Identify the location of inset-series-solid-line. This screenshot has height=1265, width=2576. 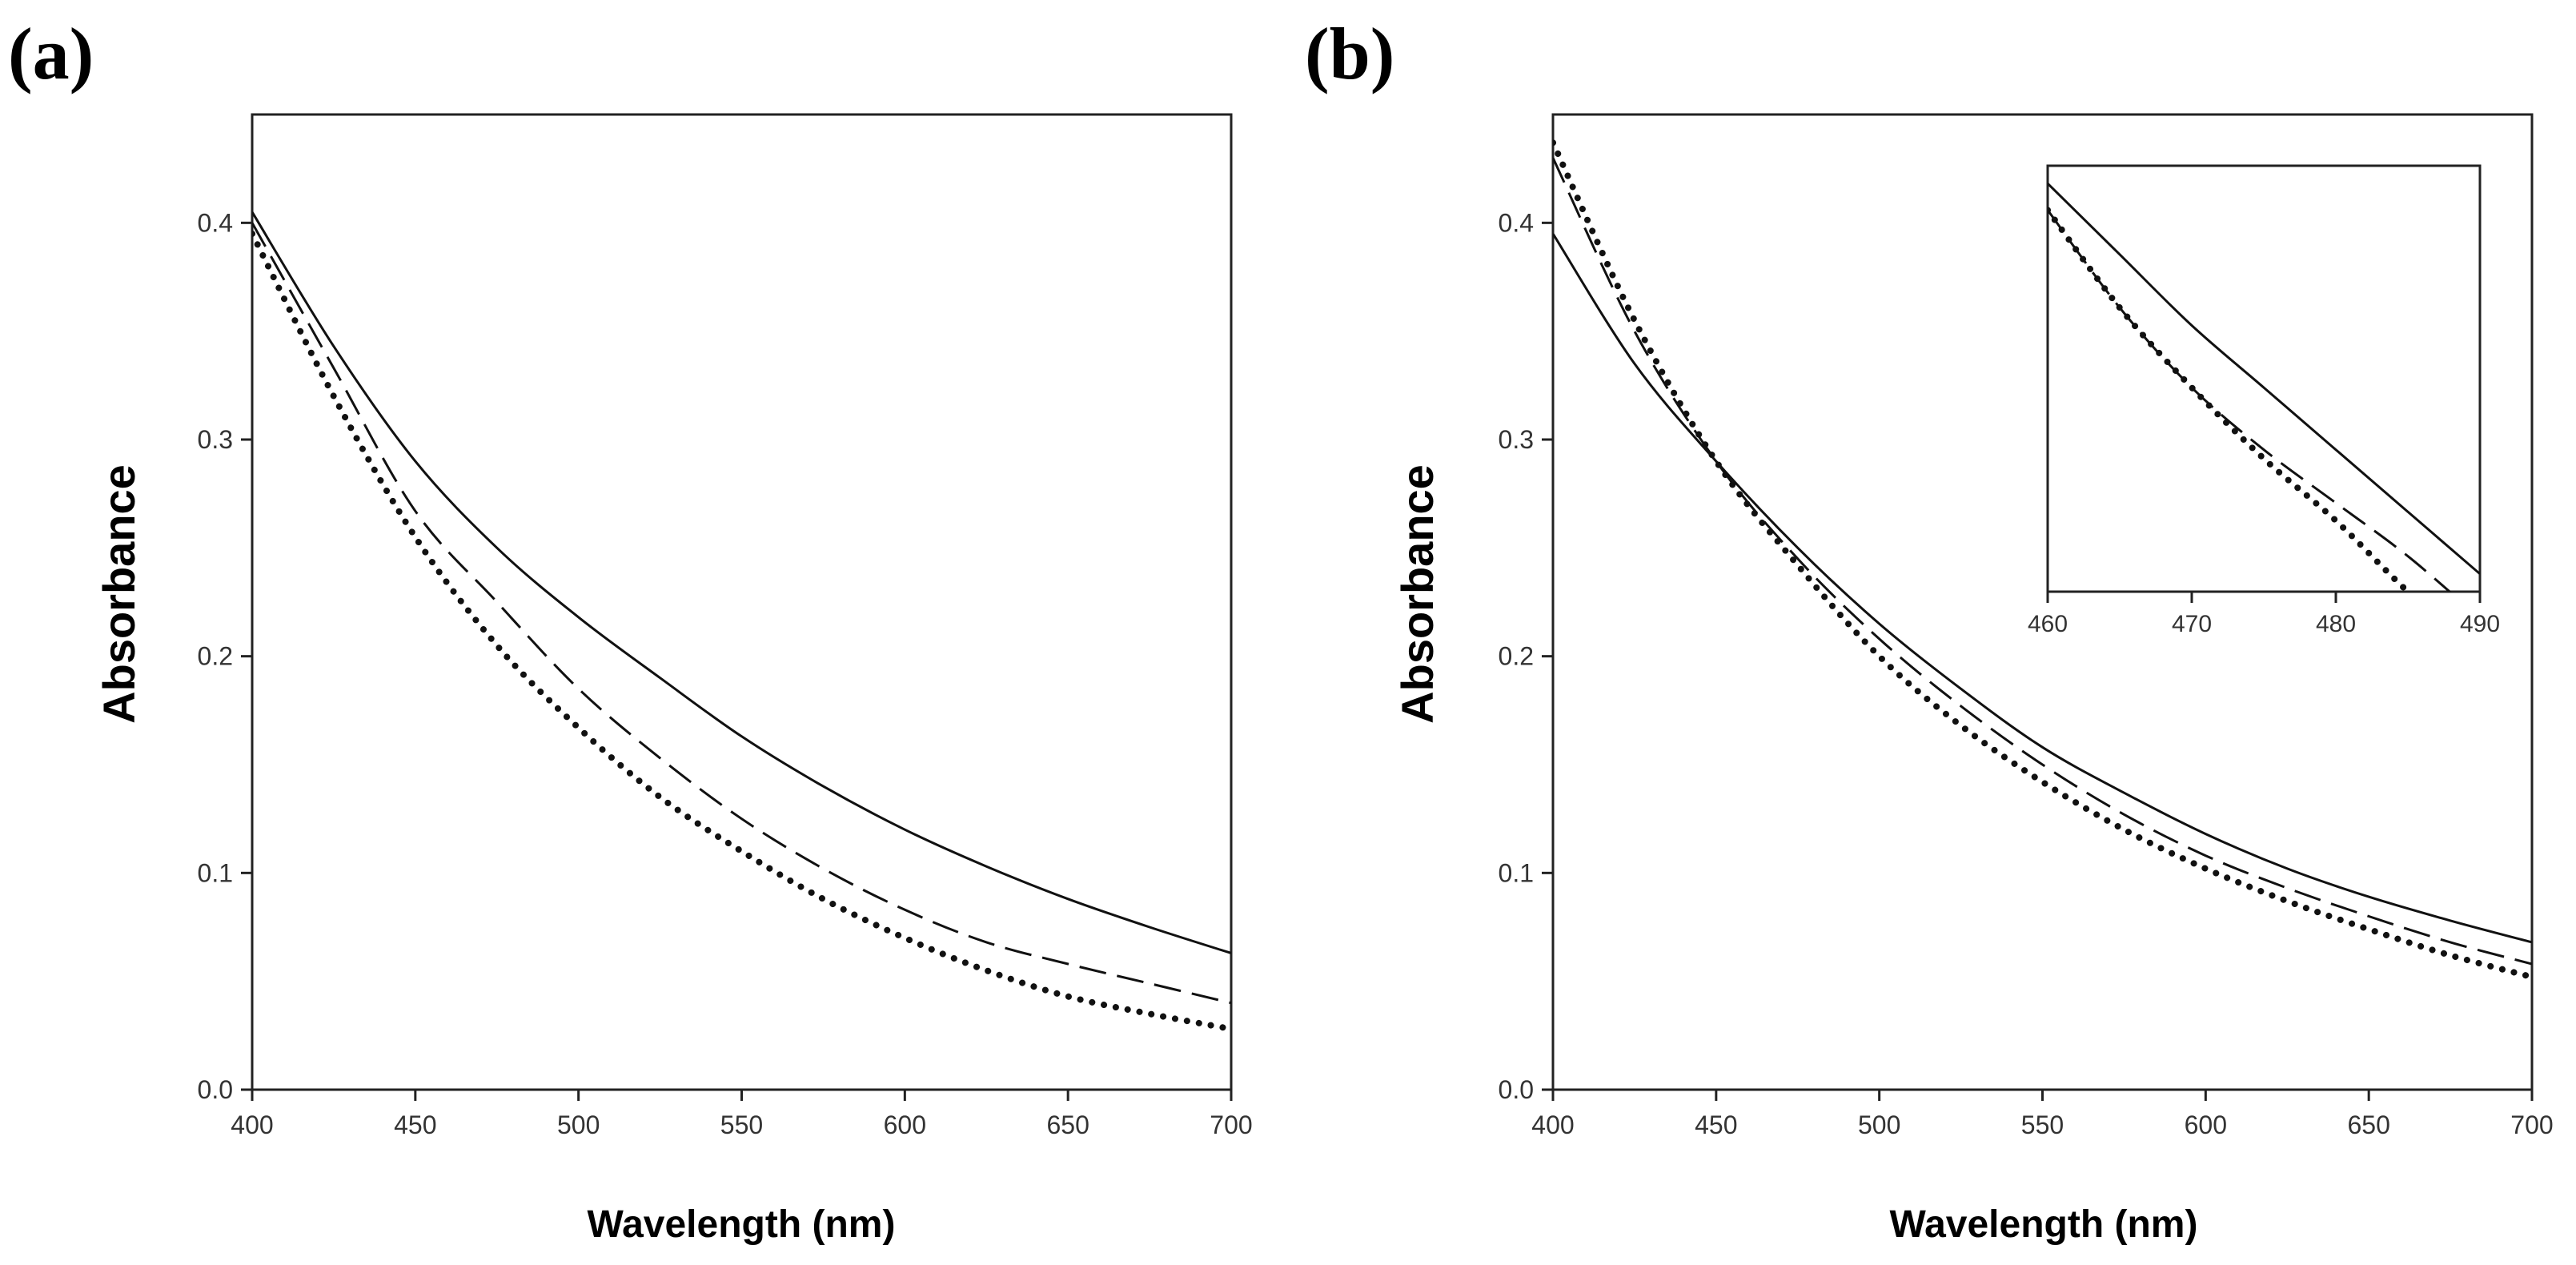
(2264, 379).